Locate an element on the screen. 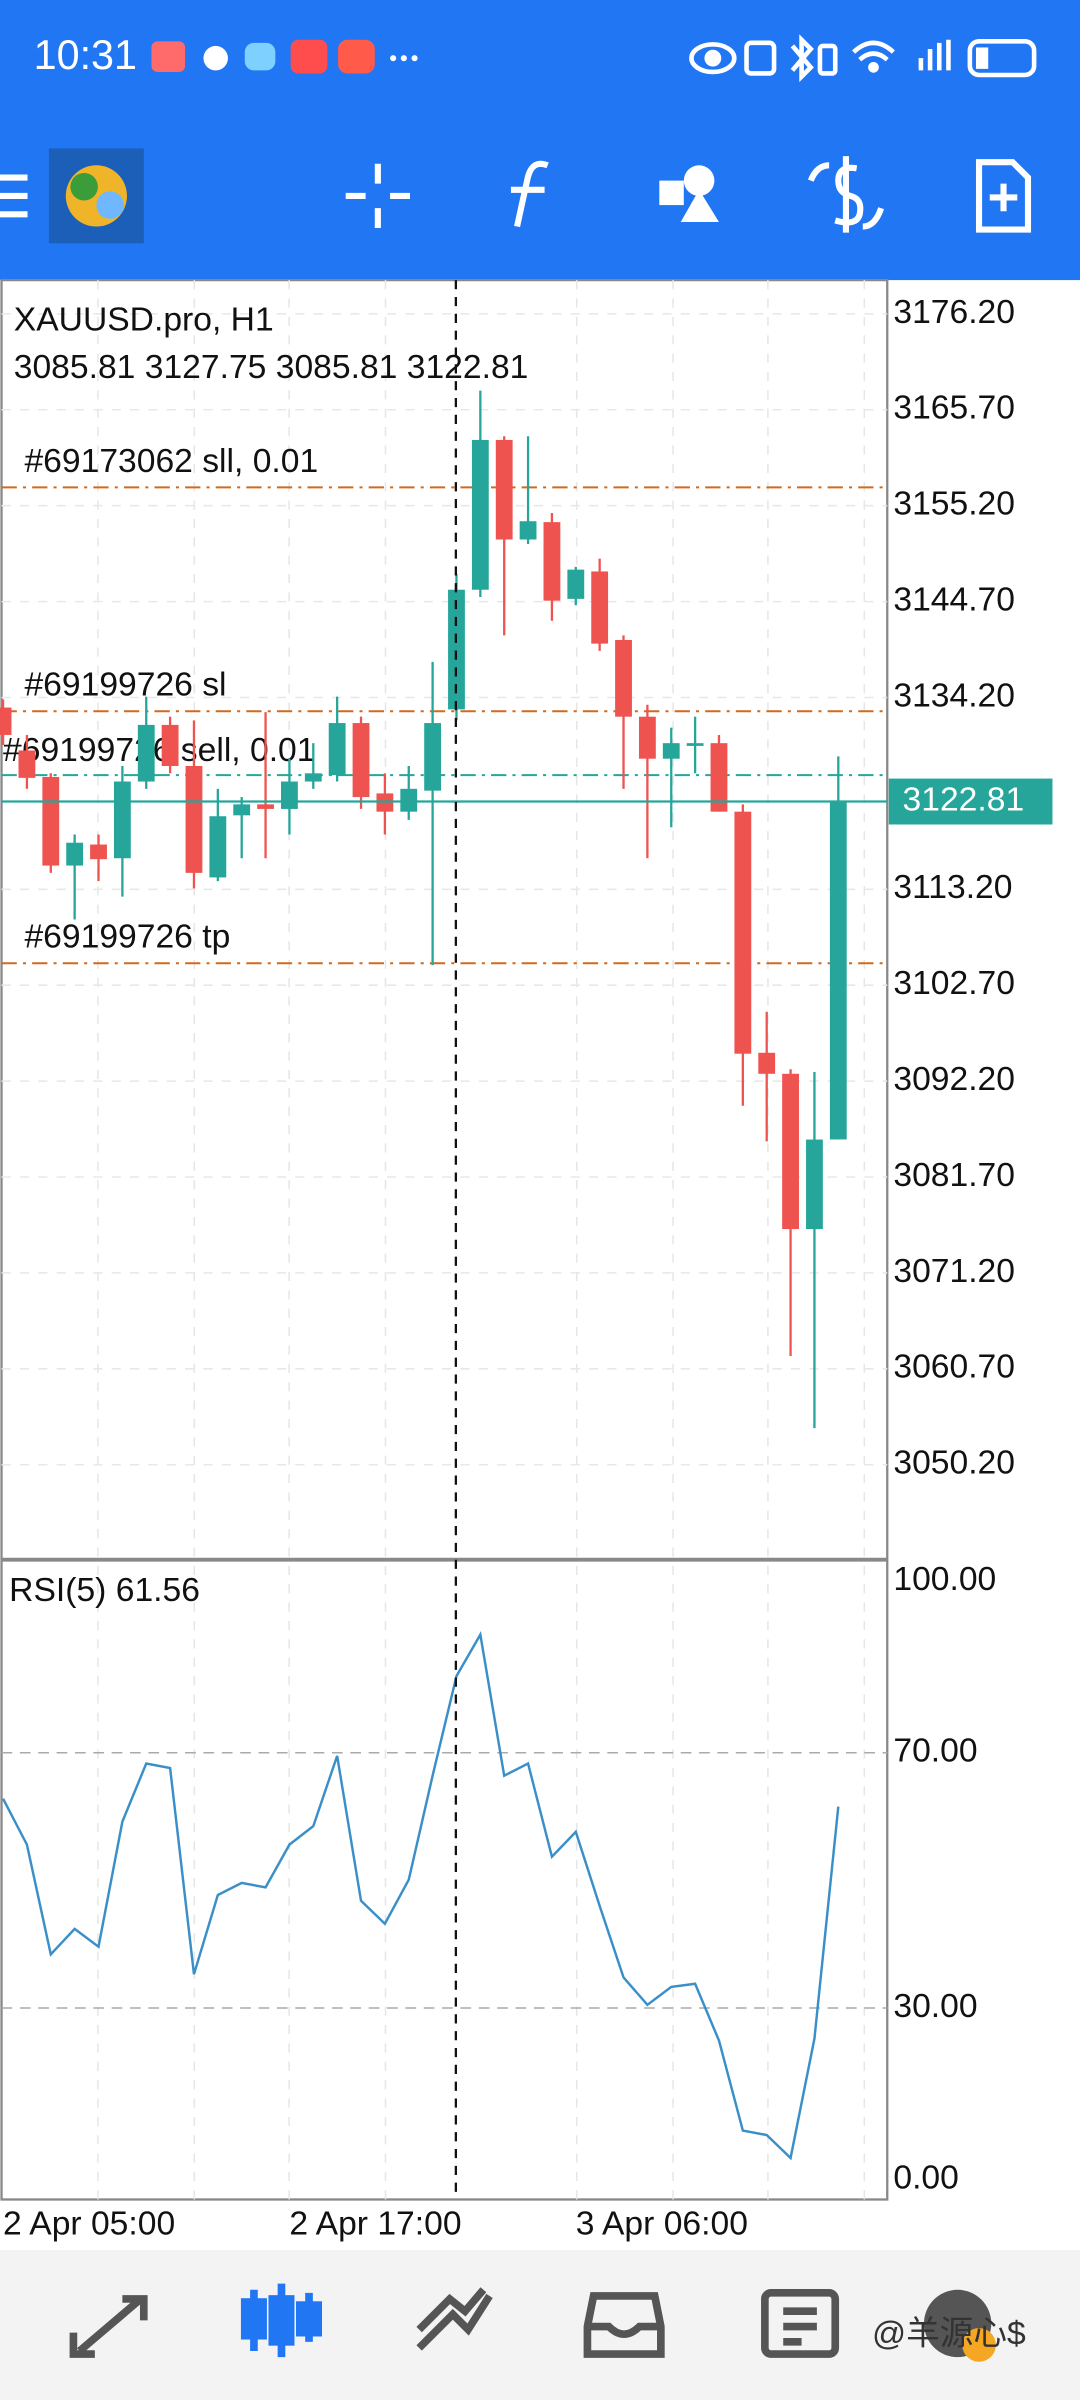 This screenshot has width=1080, height=2400. menu-button is located at coordinates (14, 196).